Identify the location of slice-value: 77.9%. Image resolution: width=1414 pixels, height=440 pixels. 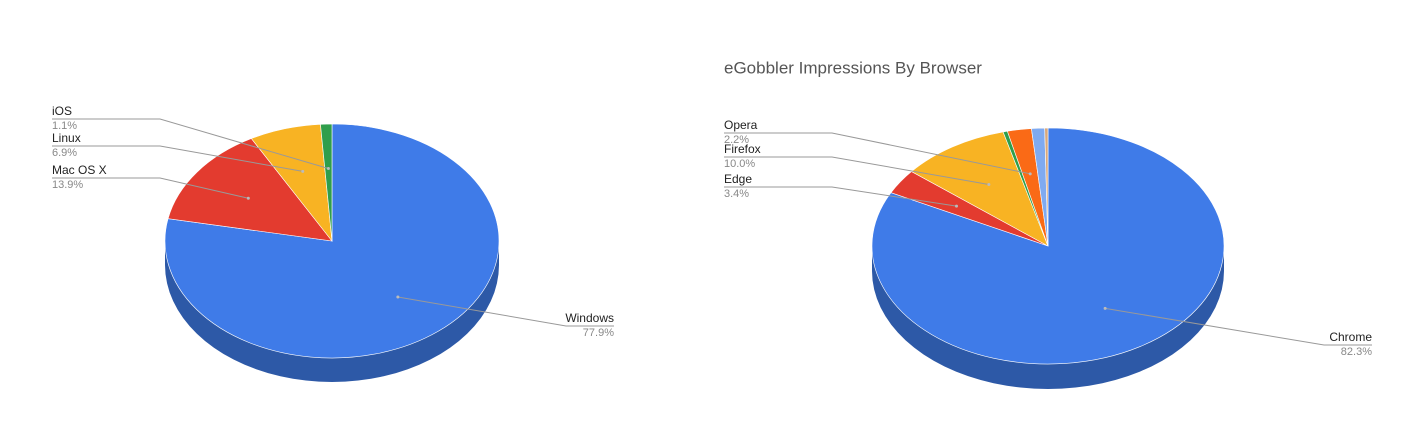
(598, 333).